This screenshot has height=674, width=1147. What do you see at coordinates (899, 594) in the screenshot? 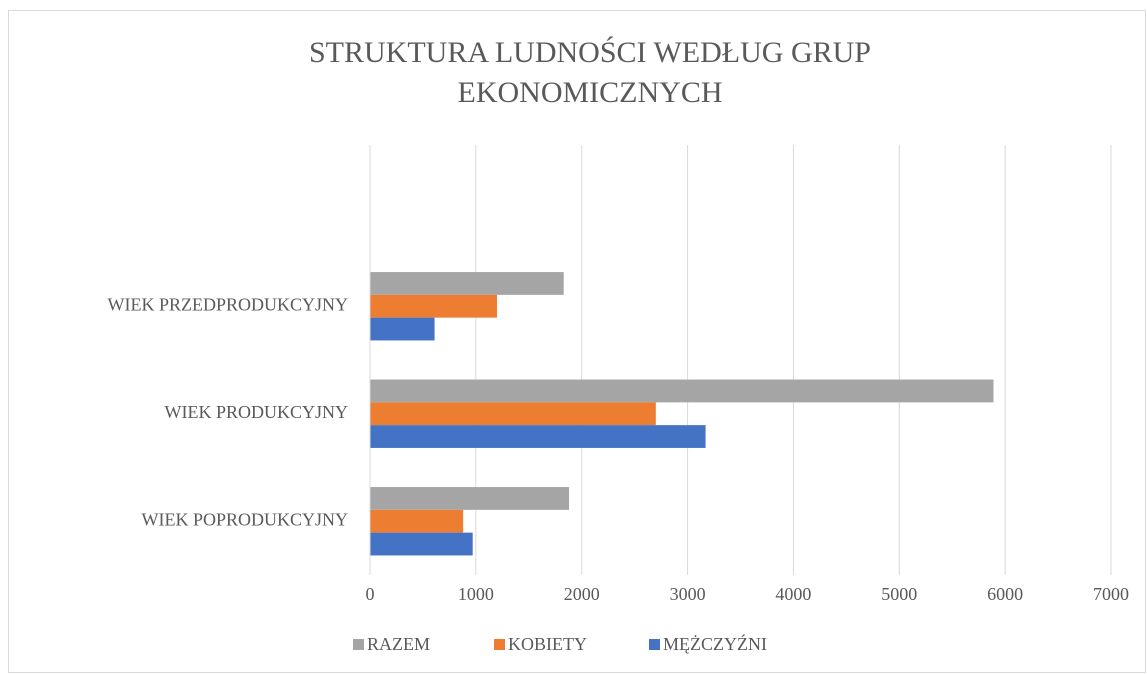
I see `x-tick-label: 5000` at bounding box center [899, 594].